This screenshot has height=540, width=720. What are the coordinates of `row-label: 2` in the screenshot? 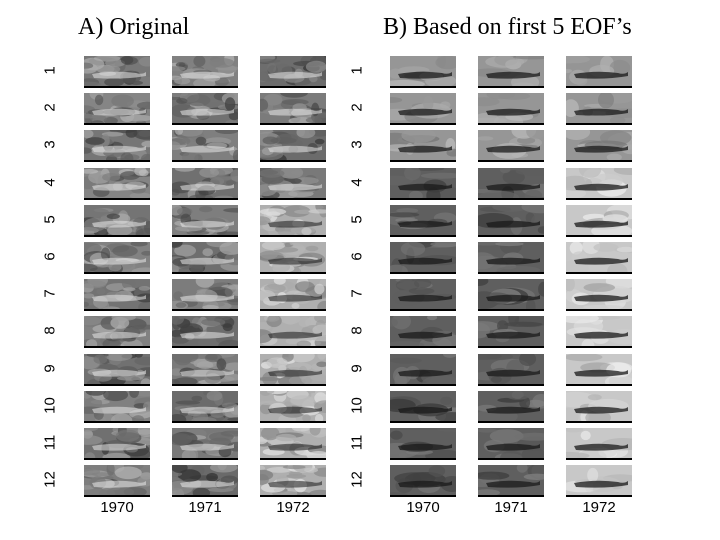 It's located at (357, 107).